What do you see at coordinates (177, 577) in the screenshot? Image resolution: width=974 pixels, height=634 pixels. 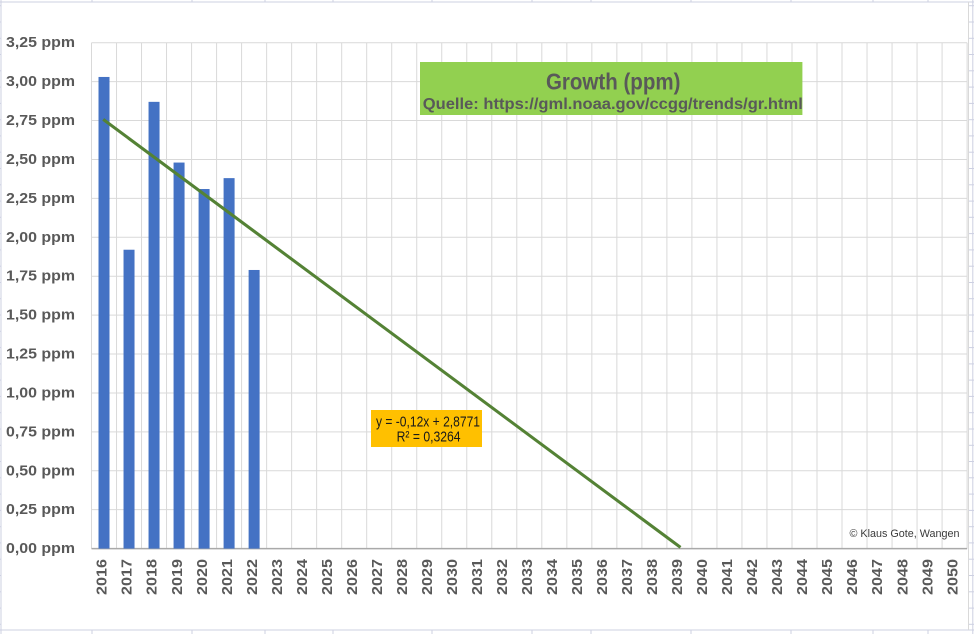 I see `svg-text: 2019` at bounding box center [177, 577].